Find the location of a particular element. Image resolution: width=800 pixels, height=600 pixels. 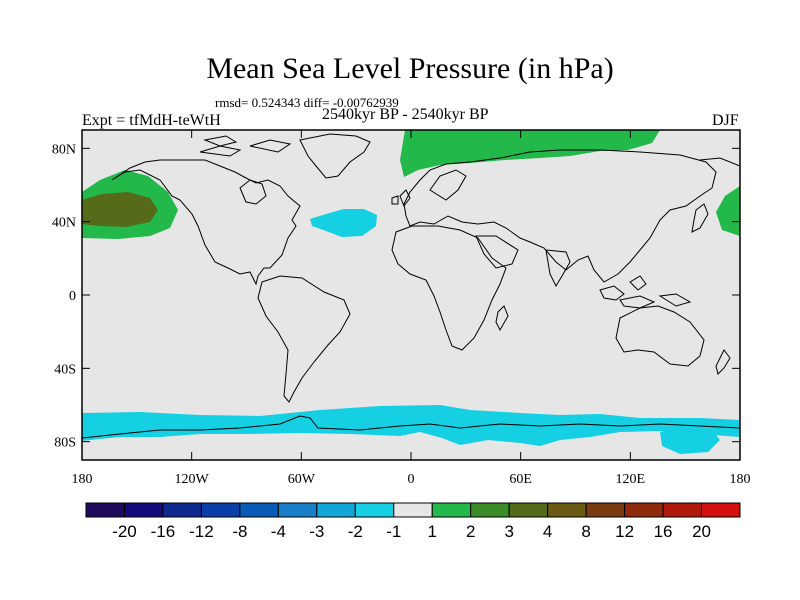

coastline-arabia is located at coordinates (497, 252).